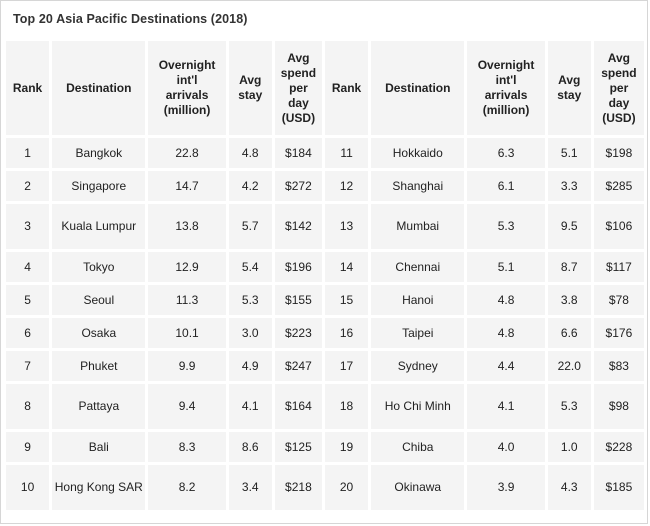 The width and height of the screenshot is (650, 526). What do you see at coordinates (29, 366) in the screenshot?
I see `cell-rank: 7` at bounding box center [29, 366].